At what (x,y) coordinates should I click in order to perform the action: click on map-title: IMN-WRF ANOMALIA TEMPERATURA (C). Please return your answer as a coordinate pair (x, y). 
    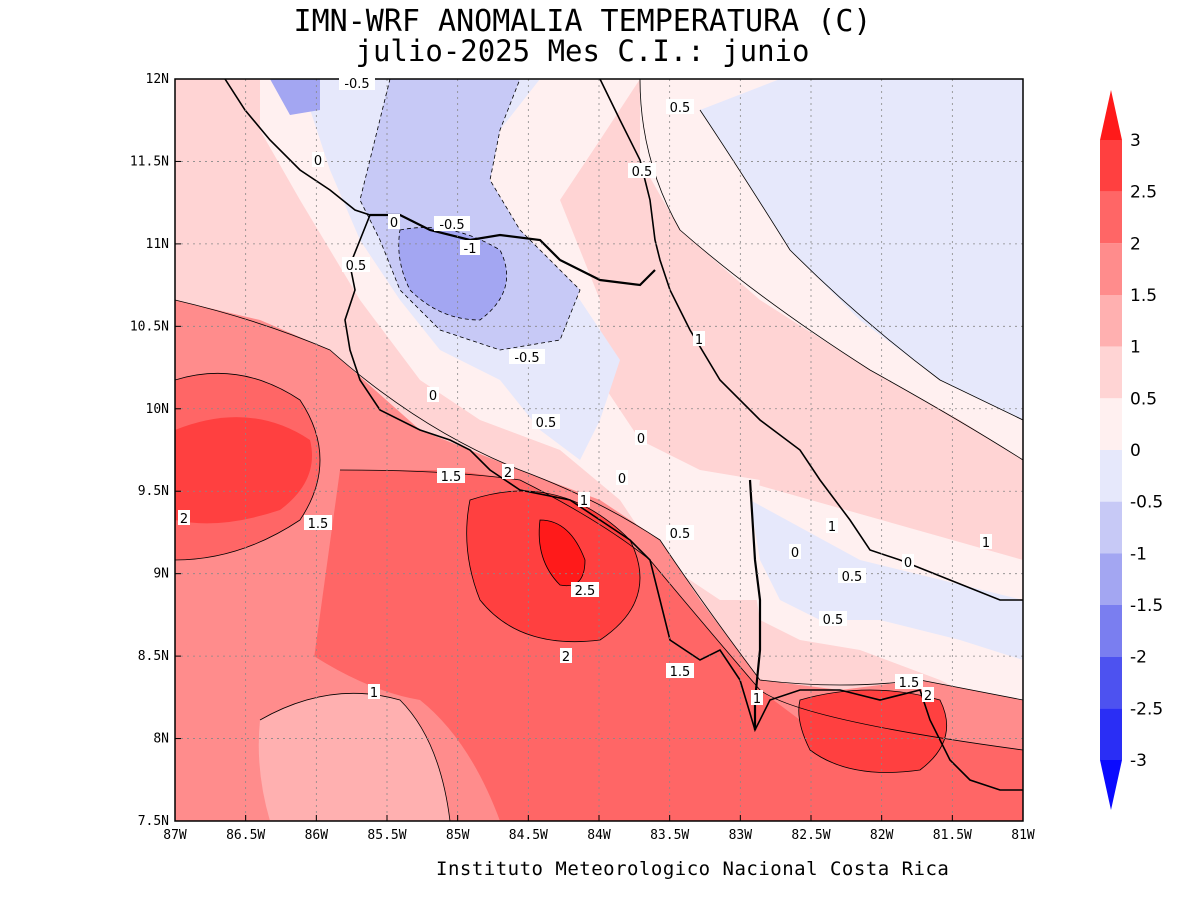
    Looking at the image, I should click on (582, 21).